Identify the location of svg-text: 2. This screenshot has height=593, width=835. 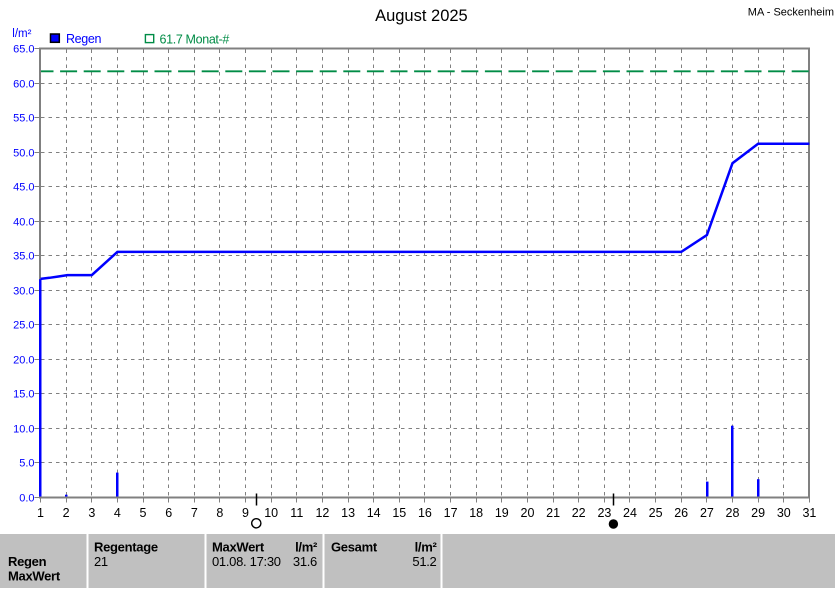
(66, 513).